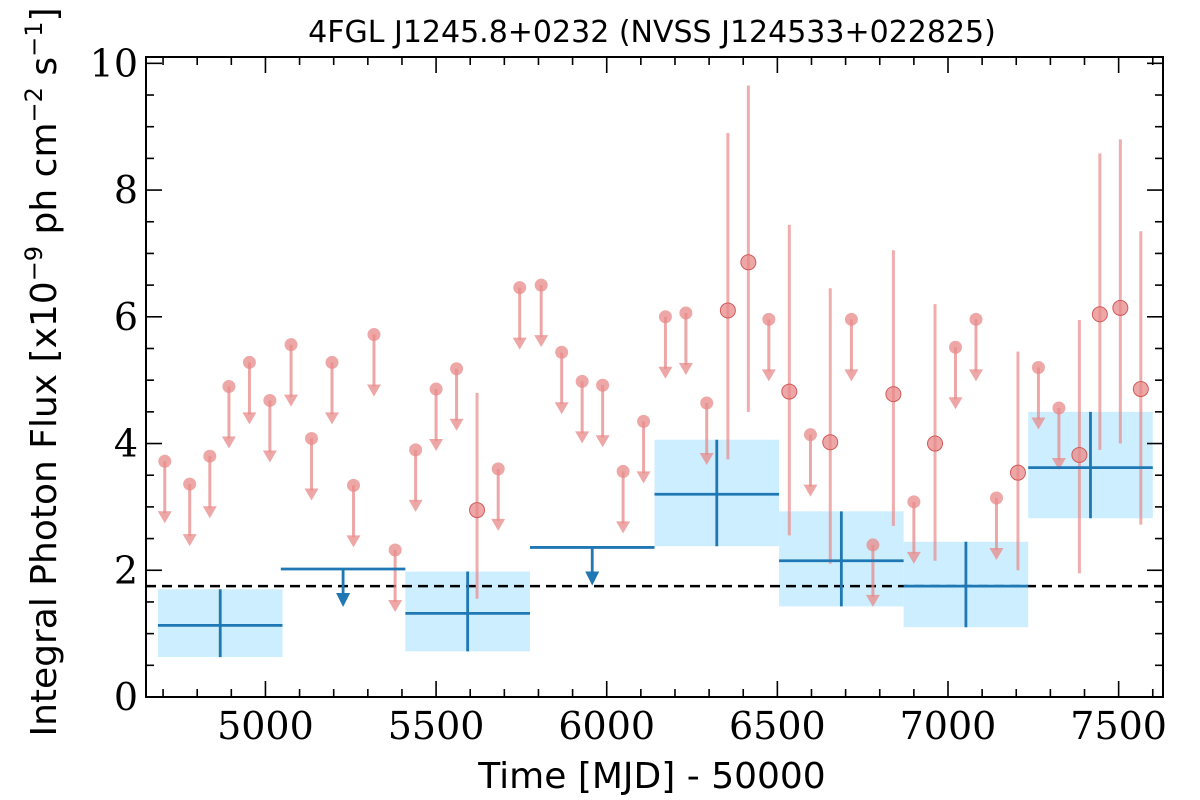  What do you see at coordinates (265, 726) in the screenshot?
I see `x-tick-label: 5000` at bounding box center [265, 726].